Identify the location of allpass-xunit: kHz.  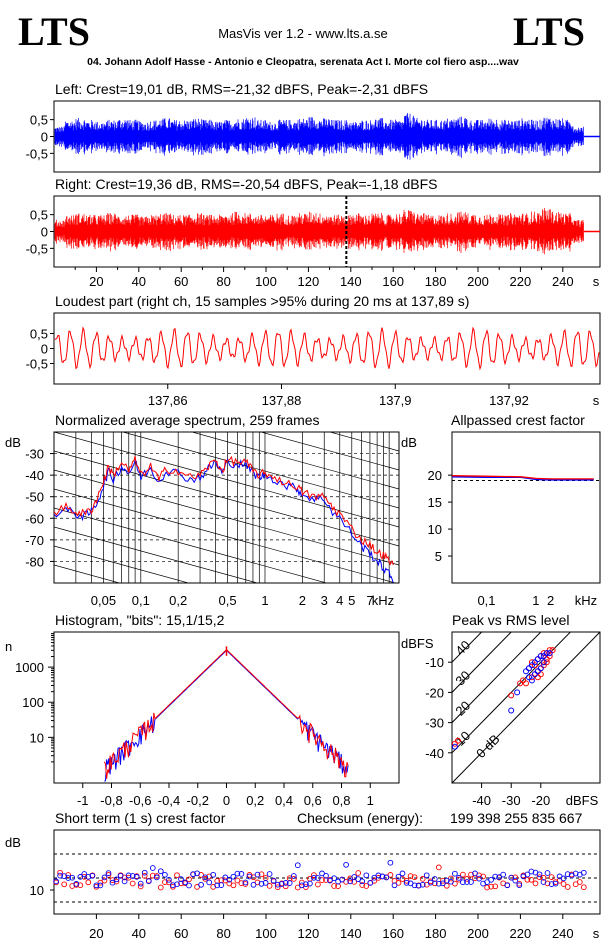
(586, 600).